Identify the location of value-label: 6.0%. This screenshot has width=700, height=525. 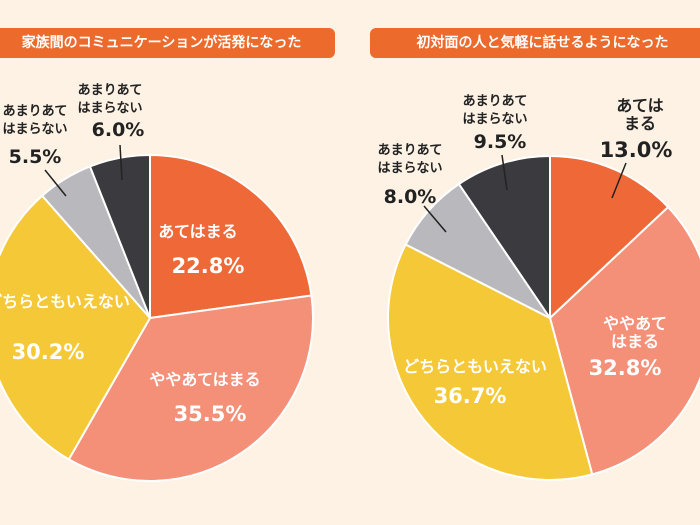
(118, 130).